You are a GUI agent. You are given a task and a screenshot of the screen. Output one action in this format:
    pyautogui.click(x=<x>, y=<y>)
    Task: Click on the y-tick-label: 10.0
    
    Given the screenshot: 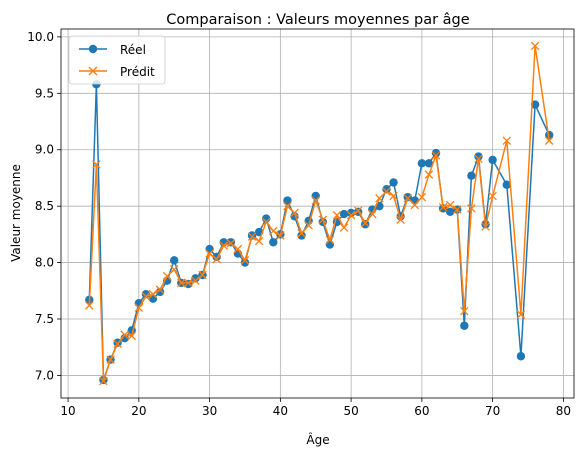 What is the action you would take?
    pyautogui.click(x=40, y=37)
    